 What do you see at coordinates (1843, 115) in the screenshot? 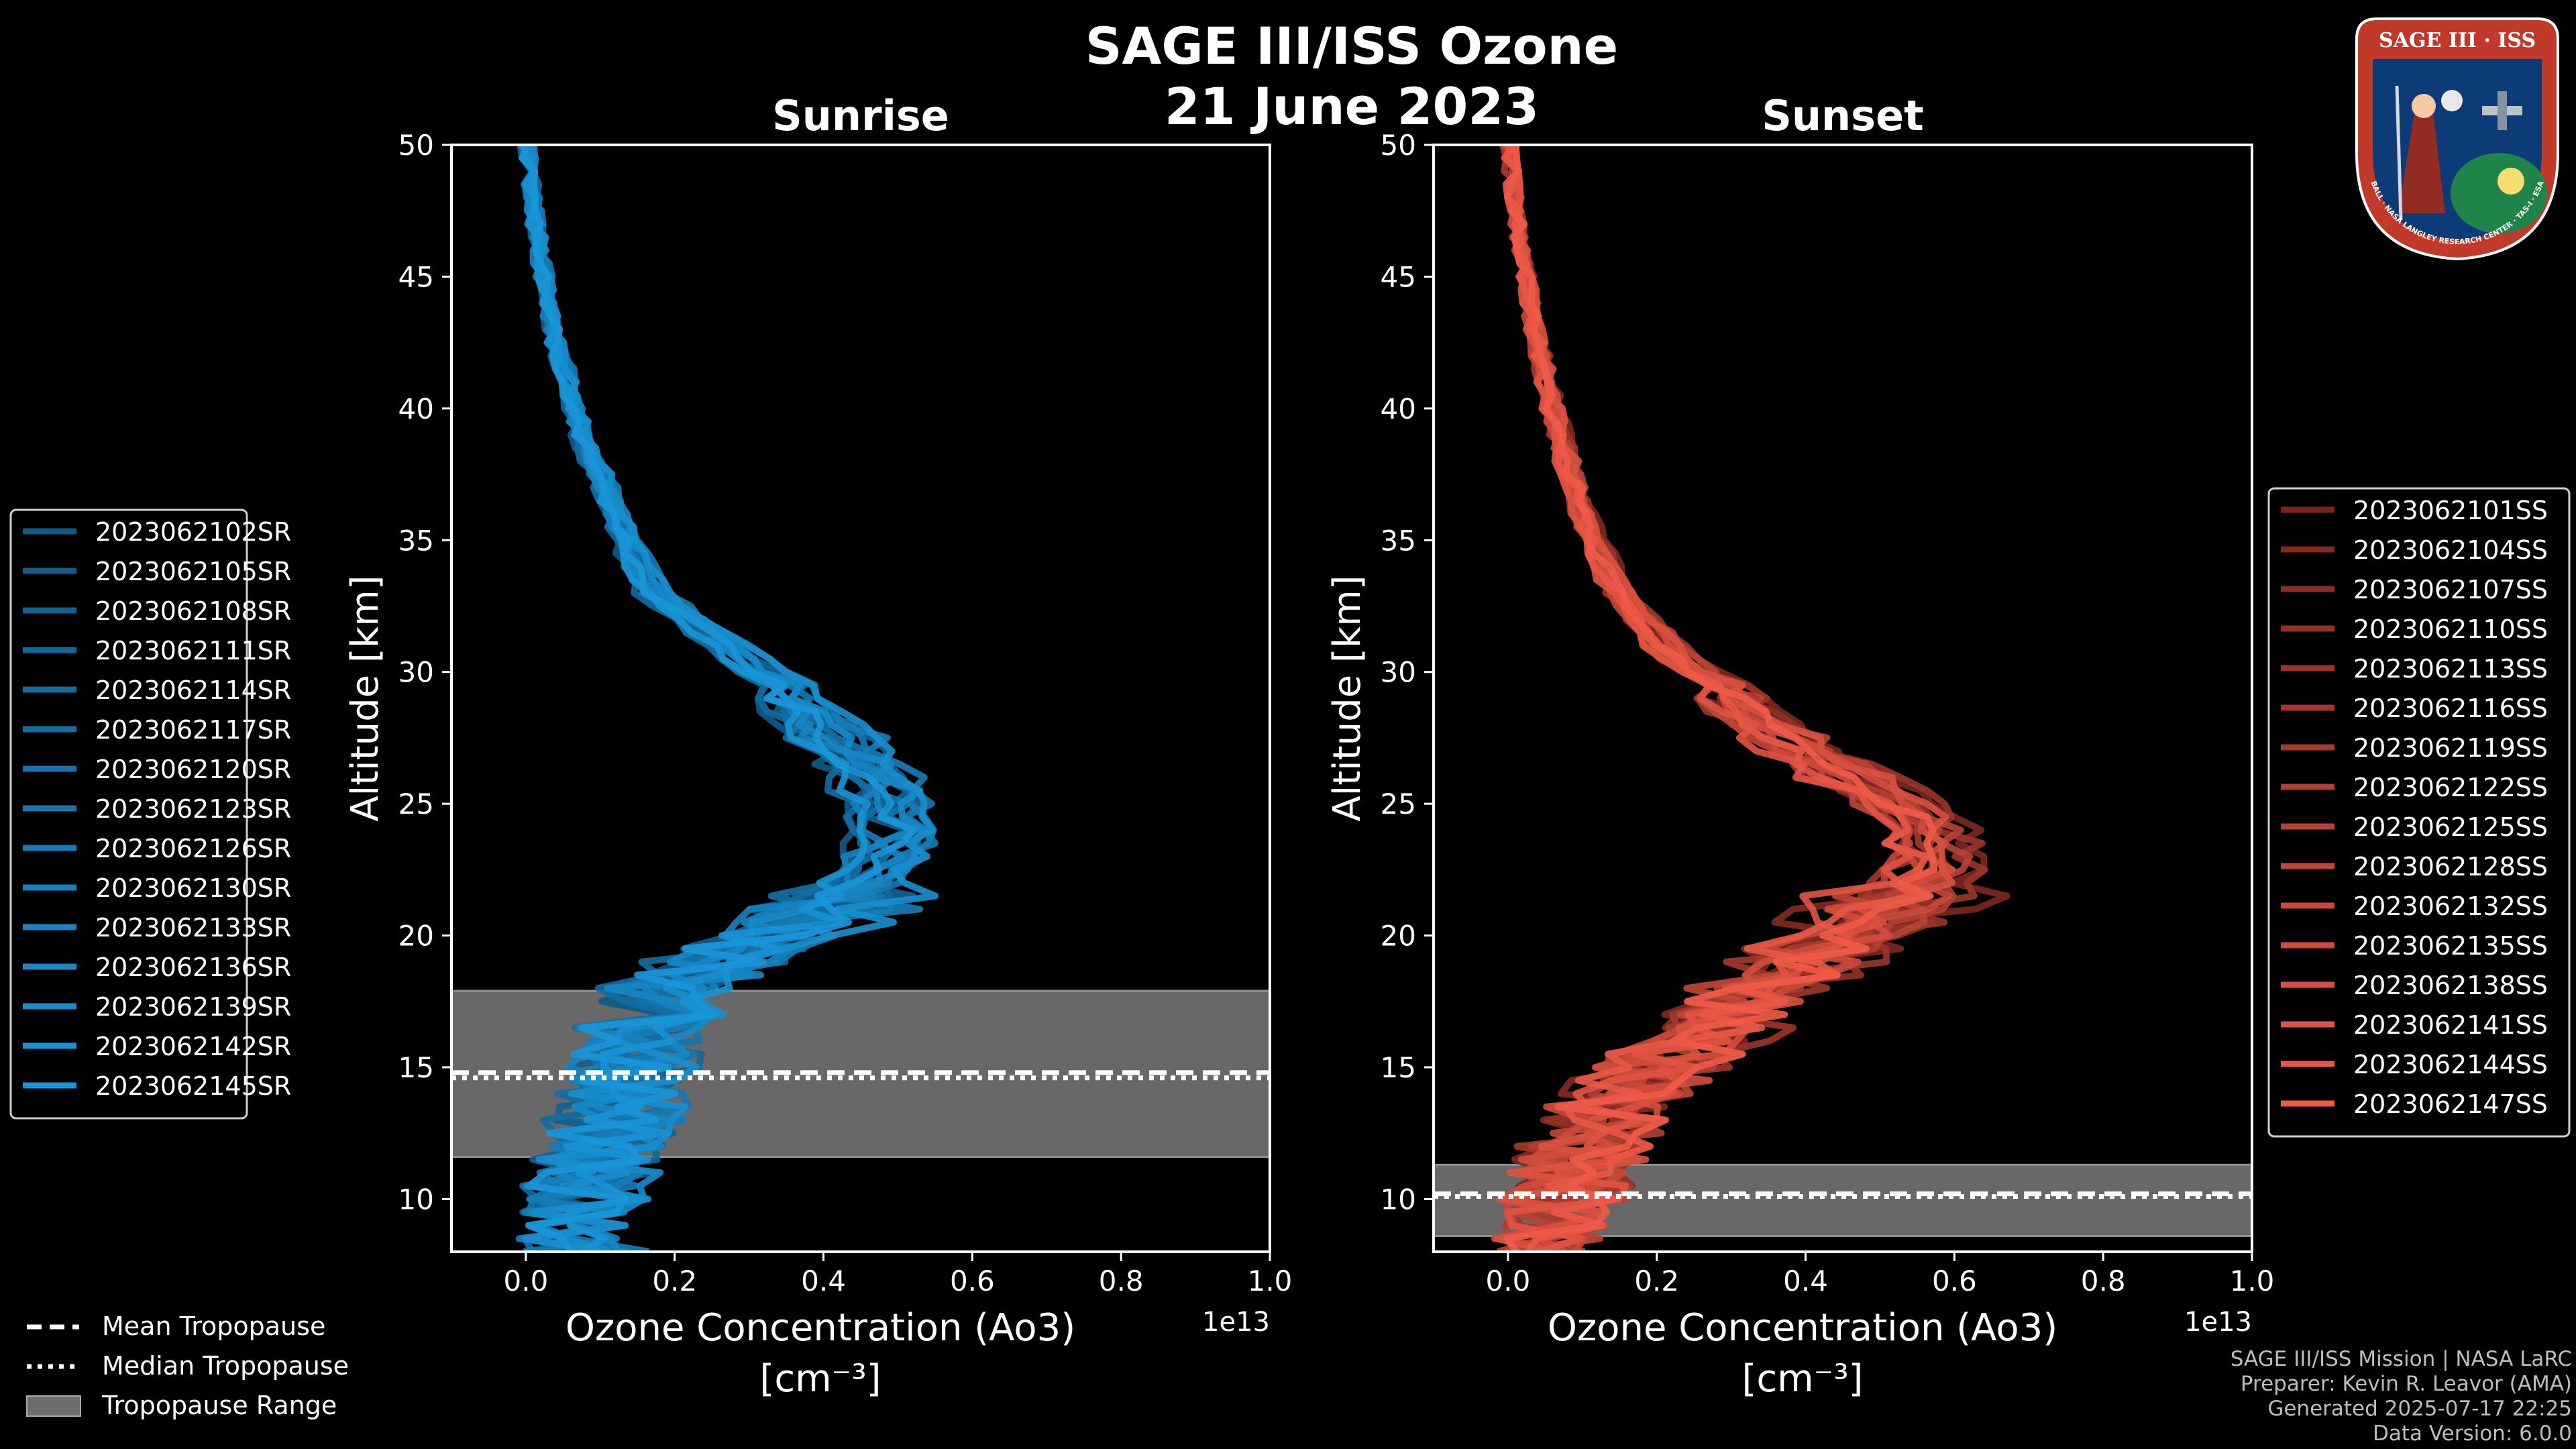
I see `subplot-title: Sunset` at bounding box center [1843, 115].